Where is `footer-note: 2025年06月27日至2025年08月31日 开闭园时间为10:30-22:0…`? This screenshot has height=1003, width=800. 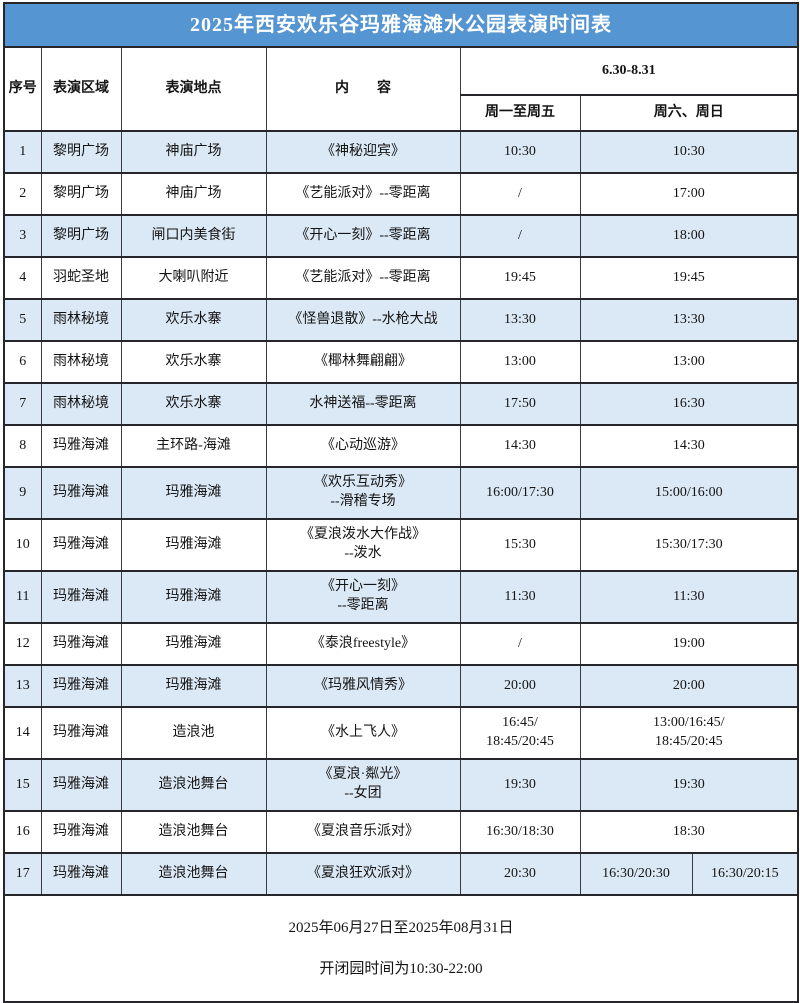
footer-note: 2025年06月27日至2025年08月31日 开闭园时间为10:30-22:0… is located at coordinates (401, 948).